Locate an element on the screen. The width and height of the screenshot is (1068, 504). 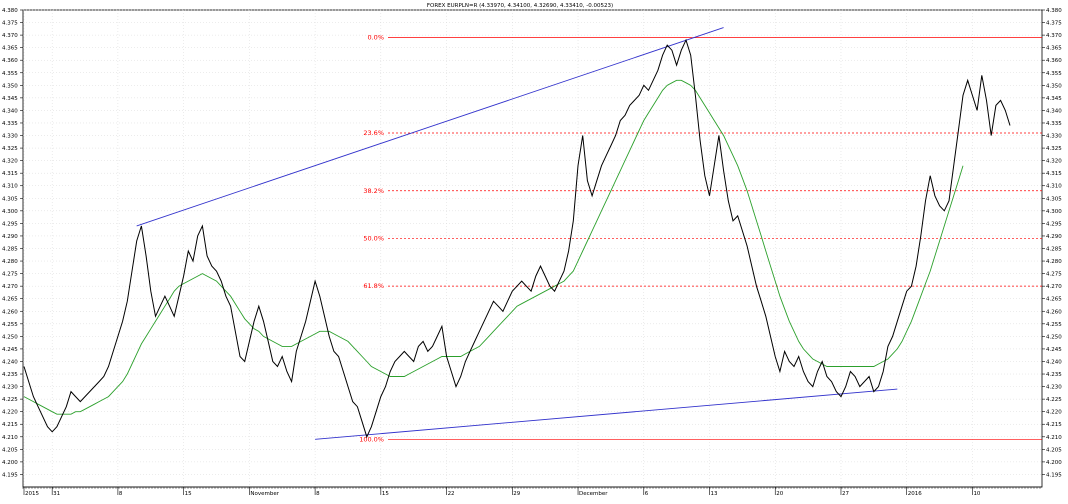
y-tick-label-right-4: 4.215 is located at coordinates (1054, 425).